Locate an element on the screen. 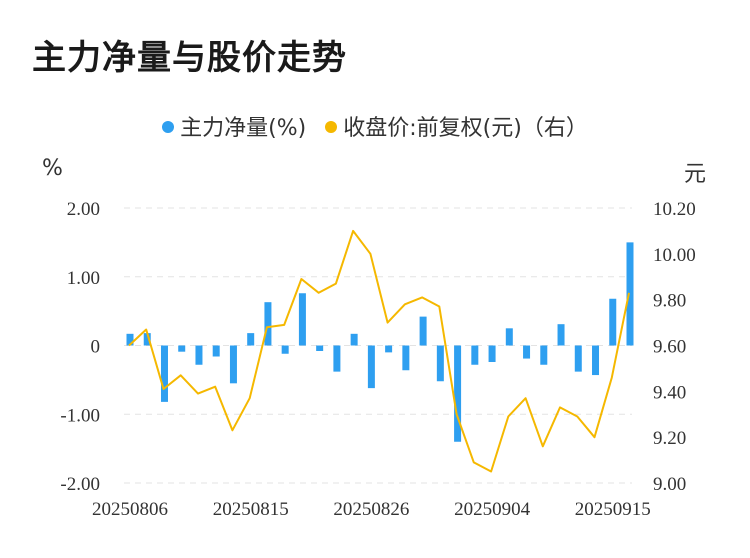 The width and height of the screenshot is (750, 558). y-left-tick-label: 2.00 is located at coordinates (83, 209).